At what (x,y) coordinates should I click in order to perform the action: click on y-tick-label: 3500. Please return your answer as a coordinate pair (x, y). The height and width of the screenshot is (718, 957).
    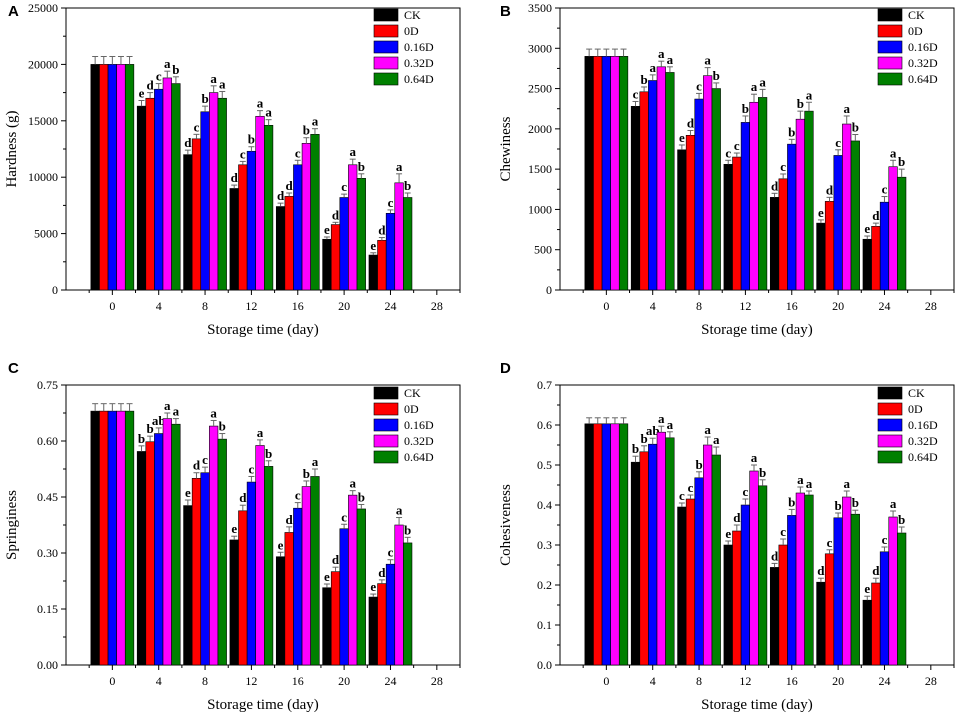
    Looking at the image, I should click on (540, 8).